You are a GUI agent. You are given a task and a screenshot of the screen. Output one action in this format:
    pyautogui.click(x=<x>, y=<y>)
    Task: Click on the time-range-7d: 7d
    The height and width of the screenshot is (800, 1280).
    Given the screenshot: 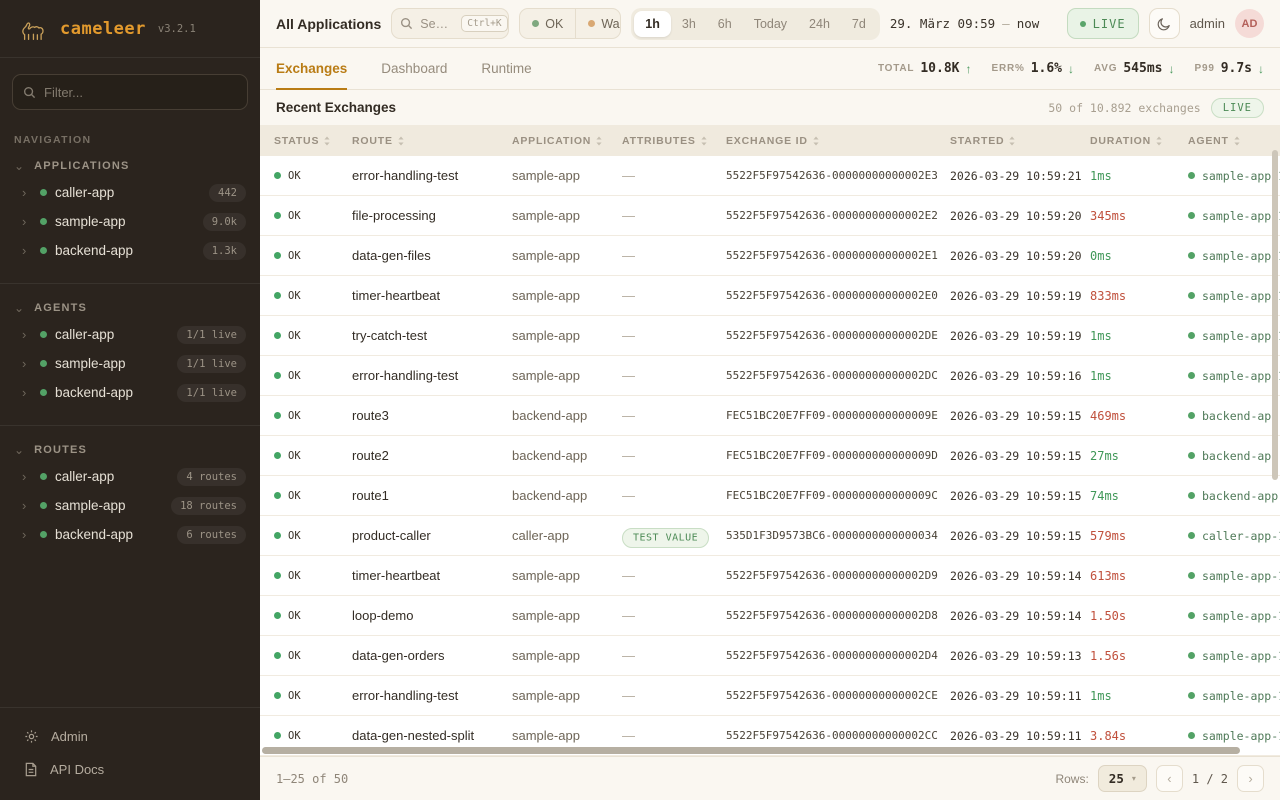 What is the action you would take?
    pyautogui.click(x=859, y=24)
    